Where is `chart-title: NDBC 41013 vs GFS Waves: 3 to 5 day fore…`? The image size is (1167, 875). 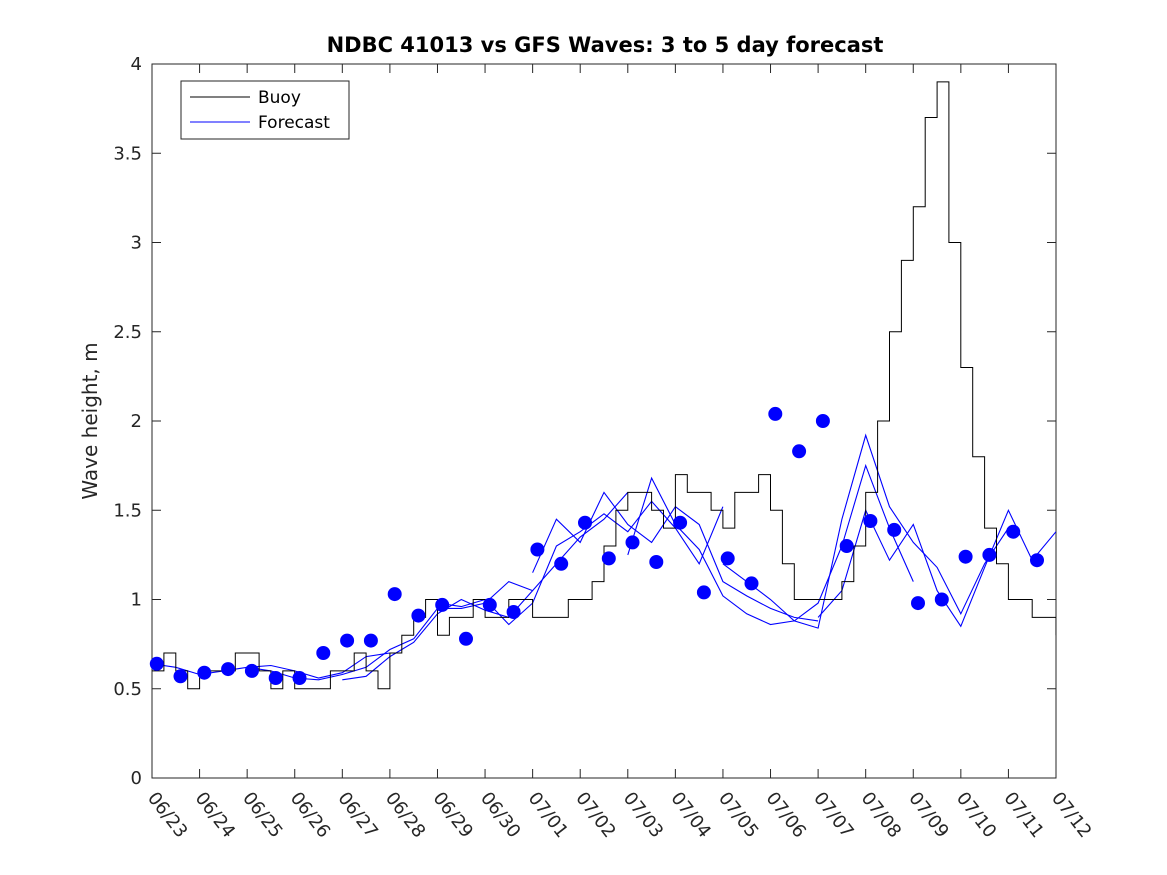 chart-title: NDBC 41013 vs GFS Waves: 3 to 5 day fore… is located at coordinates (605, 45).